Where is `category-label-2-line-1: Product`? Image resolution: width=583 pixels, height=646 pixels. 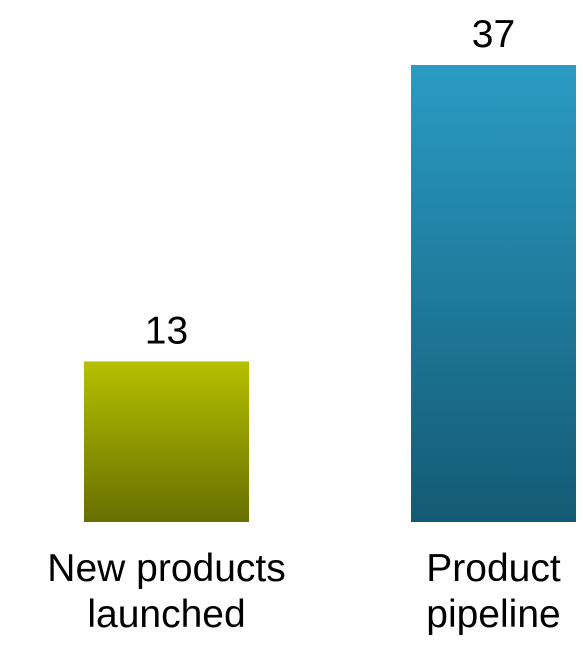 category-label-2-line-1: Product is located at coordinates (493, 568).